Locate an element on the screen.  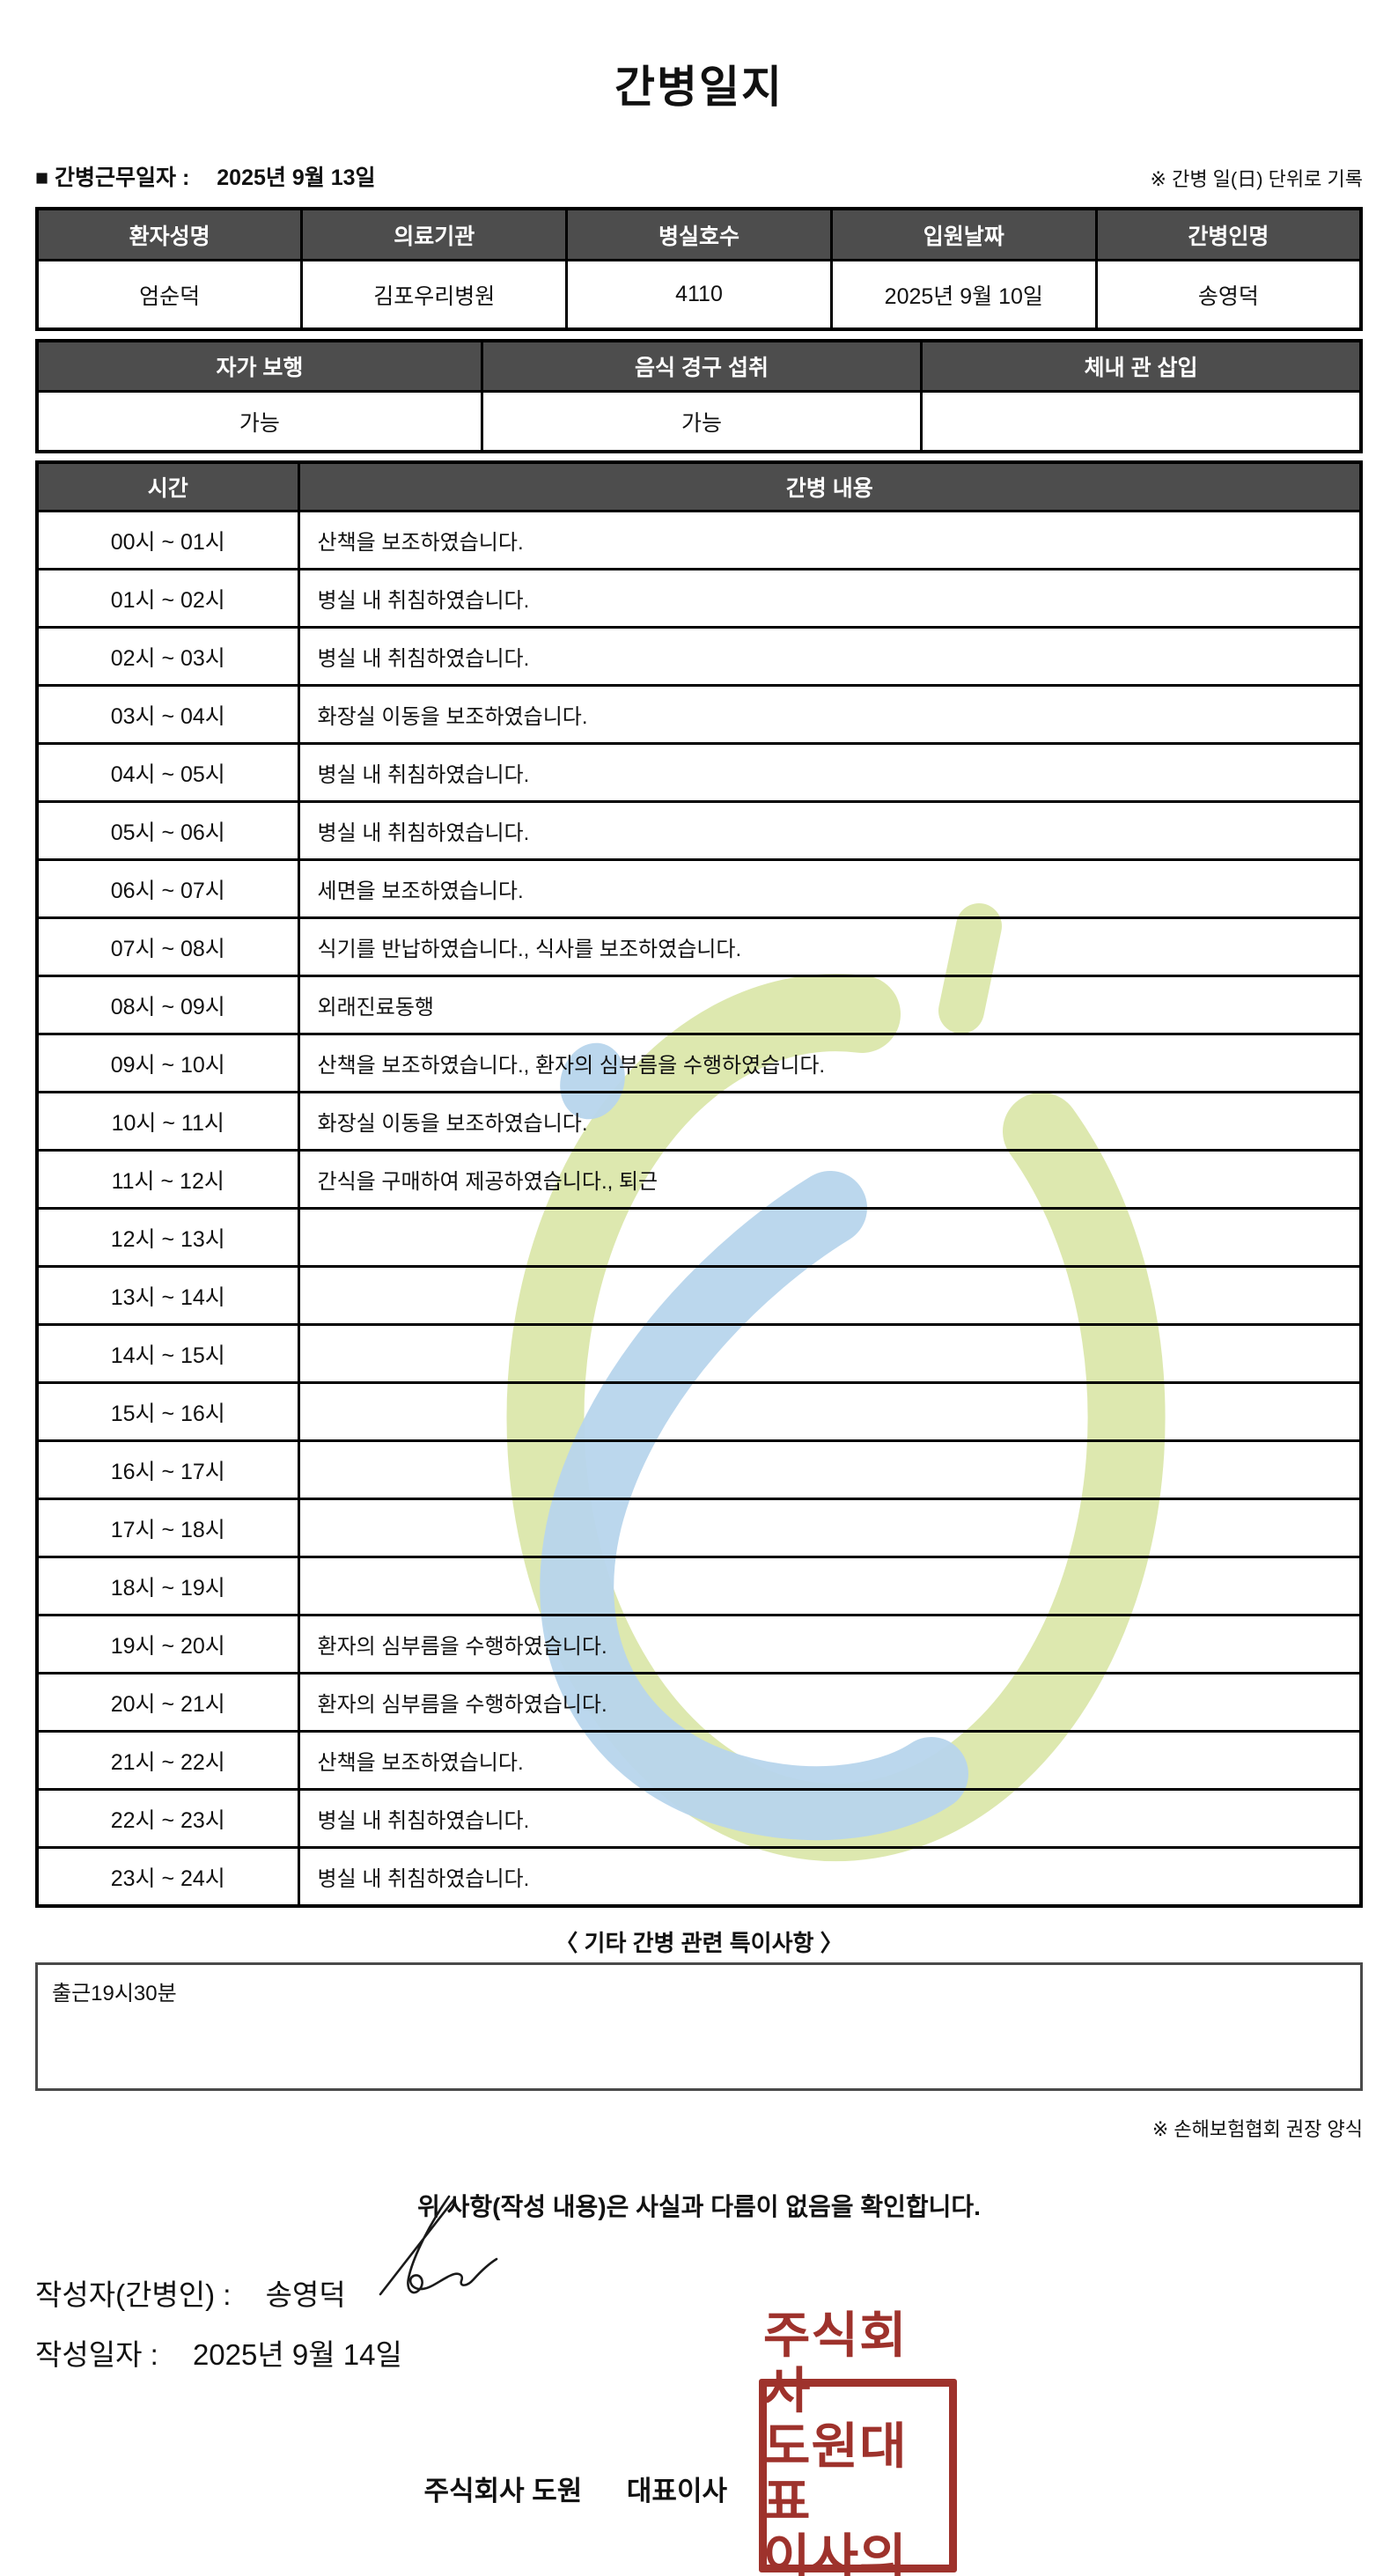
care-log-row: 19시 ~ 20시 환자의 심부름을 수행하였습니다. is located at coordinates (699, 1644).